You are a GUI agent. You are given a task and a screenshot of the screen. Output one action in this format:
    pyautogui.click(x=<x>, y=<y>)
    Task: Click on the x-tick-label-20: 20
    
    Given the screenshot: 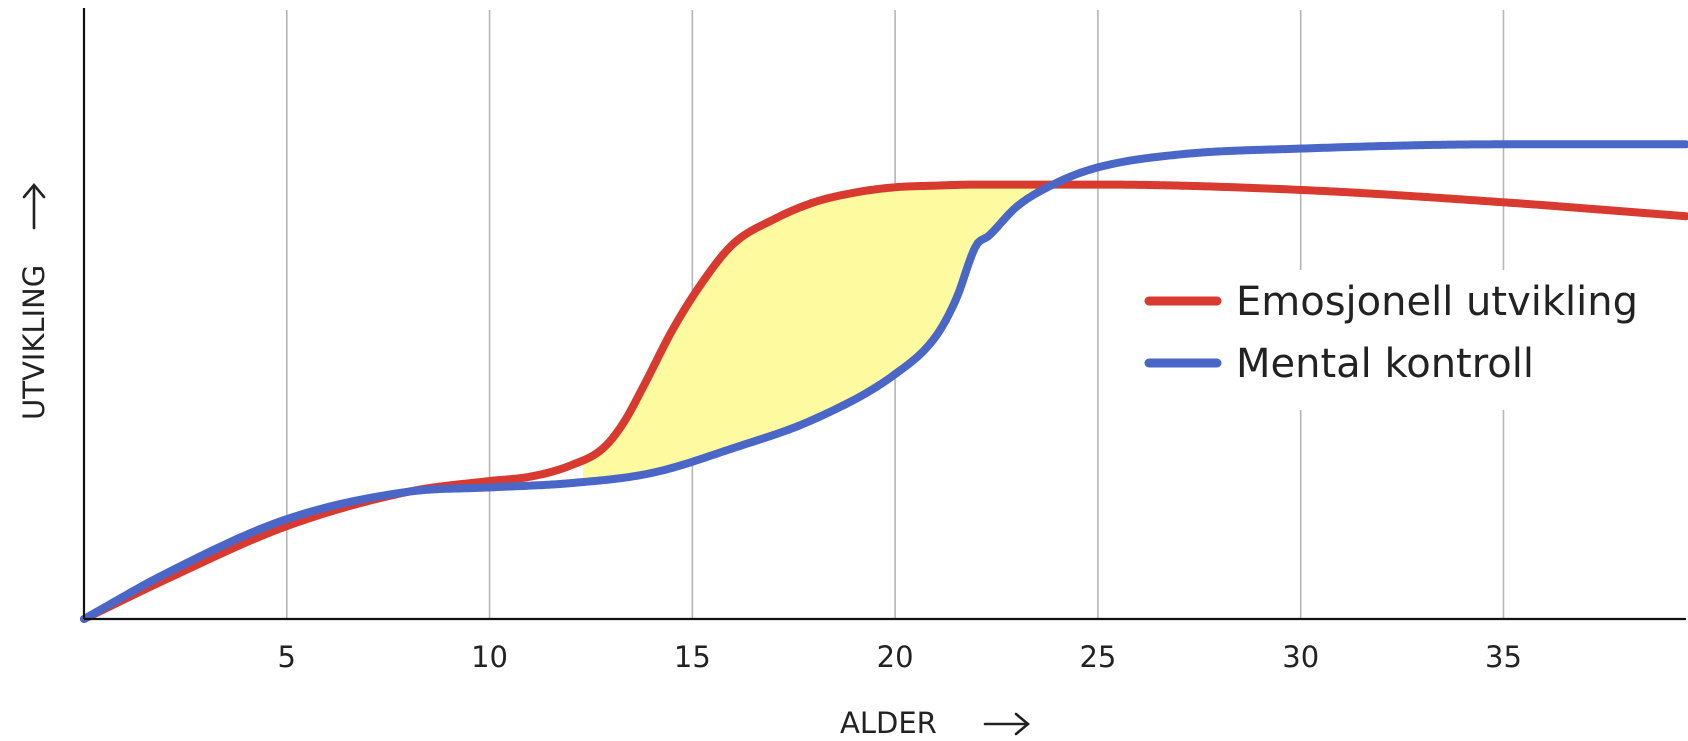 What is the action you would take?
    pyautogui.click(x=895, y=657)
    